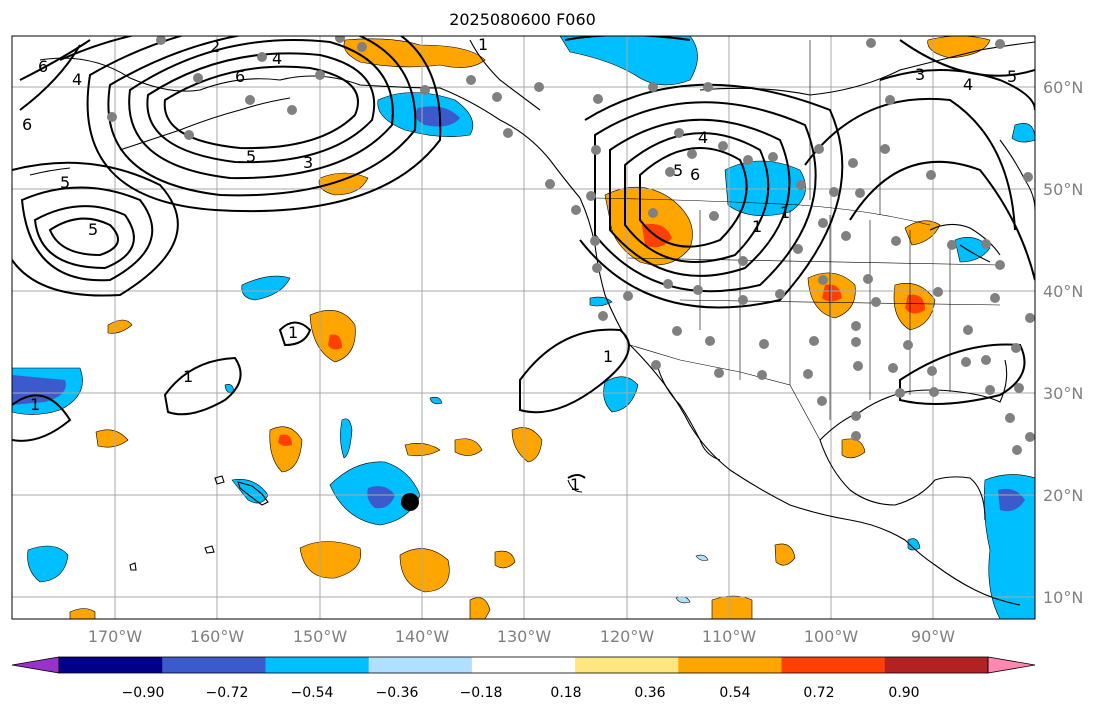  Describe the element at coordinates (143, 693) in the screenshot. I see `colorbar-tick-label: −0.90` at that location.